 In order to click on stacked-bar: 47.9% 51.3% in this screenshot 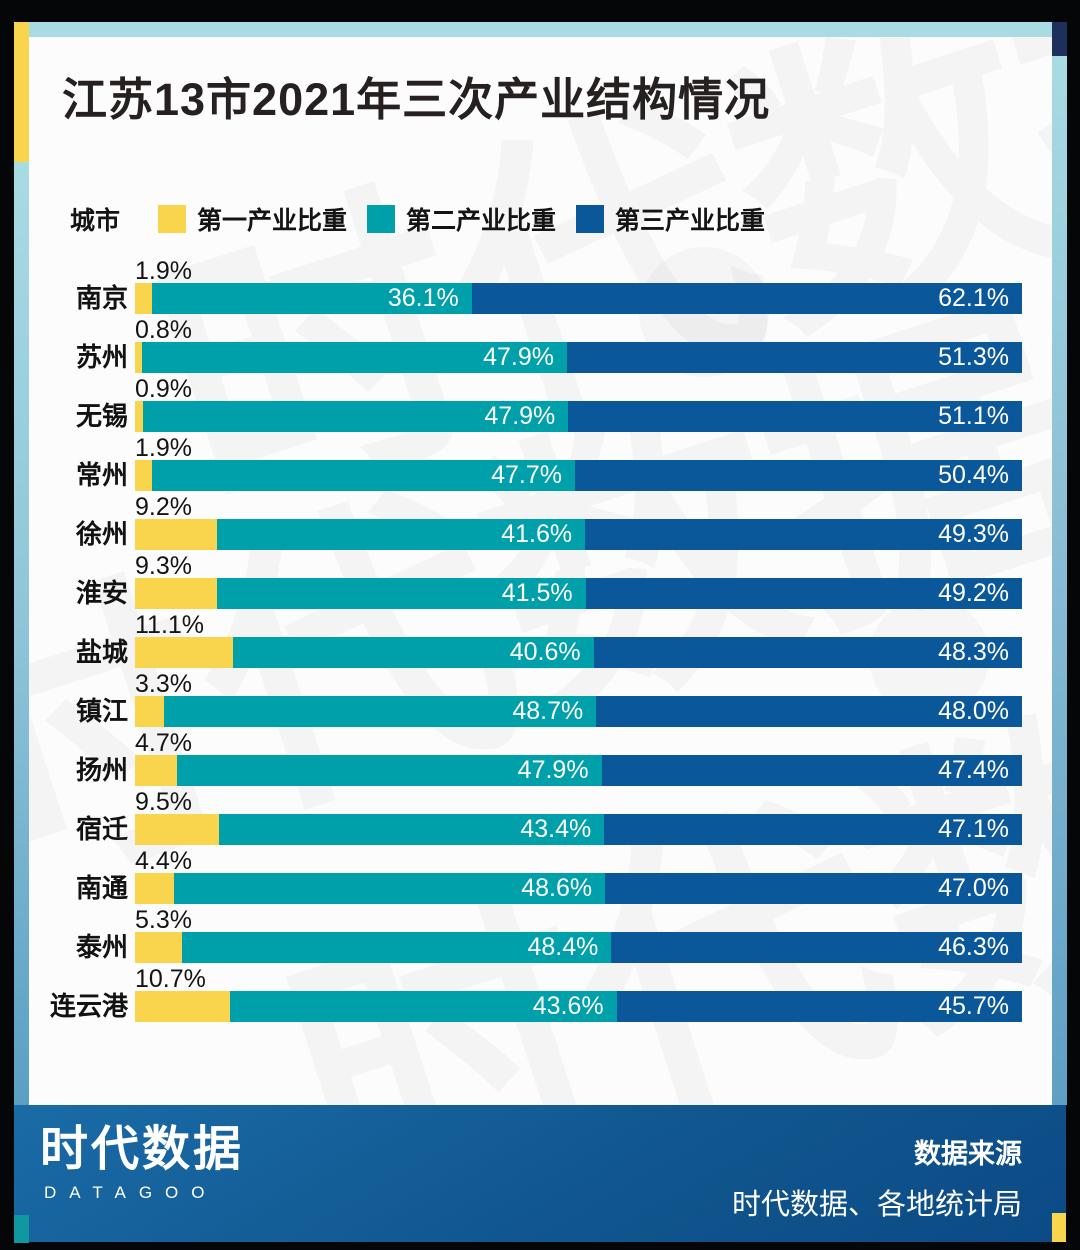, I will do `click(578, 357)`.